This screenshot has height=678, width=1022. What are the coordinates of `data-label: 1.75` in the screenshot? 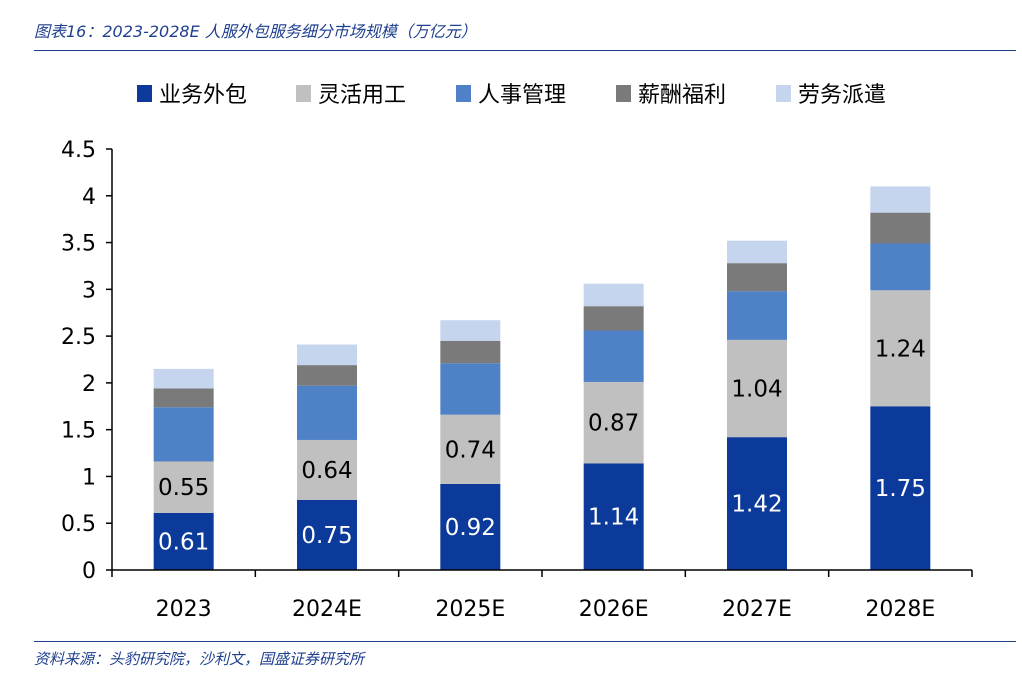 It's located at (900, 489).